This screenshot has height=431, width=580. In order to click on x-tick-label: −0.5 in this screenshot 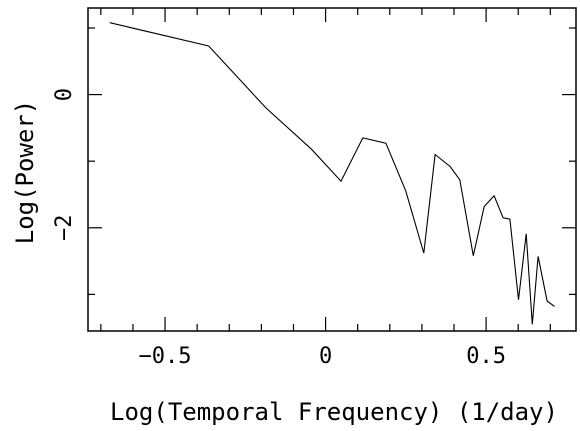, I will do `click(165, 356)`.